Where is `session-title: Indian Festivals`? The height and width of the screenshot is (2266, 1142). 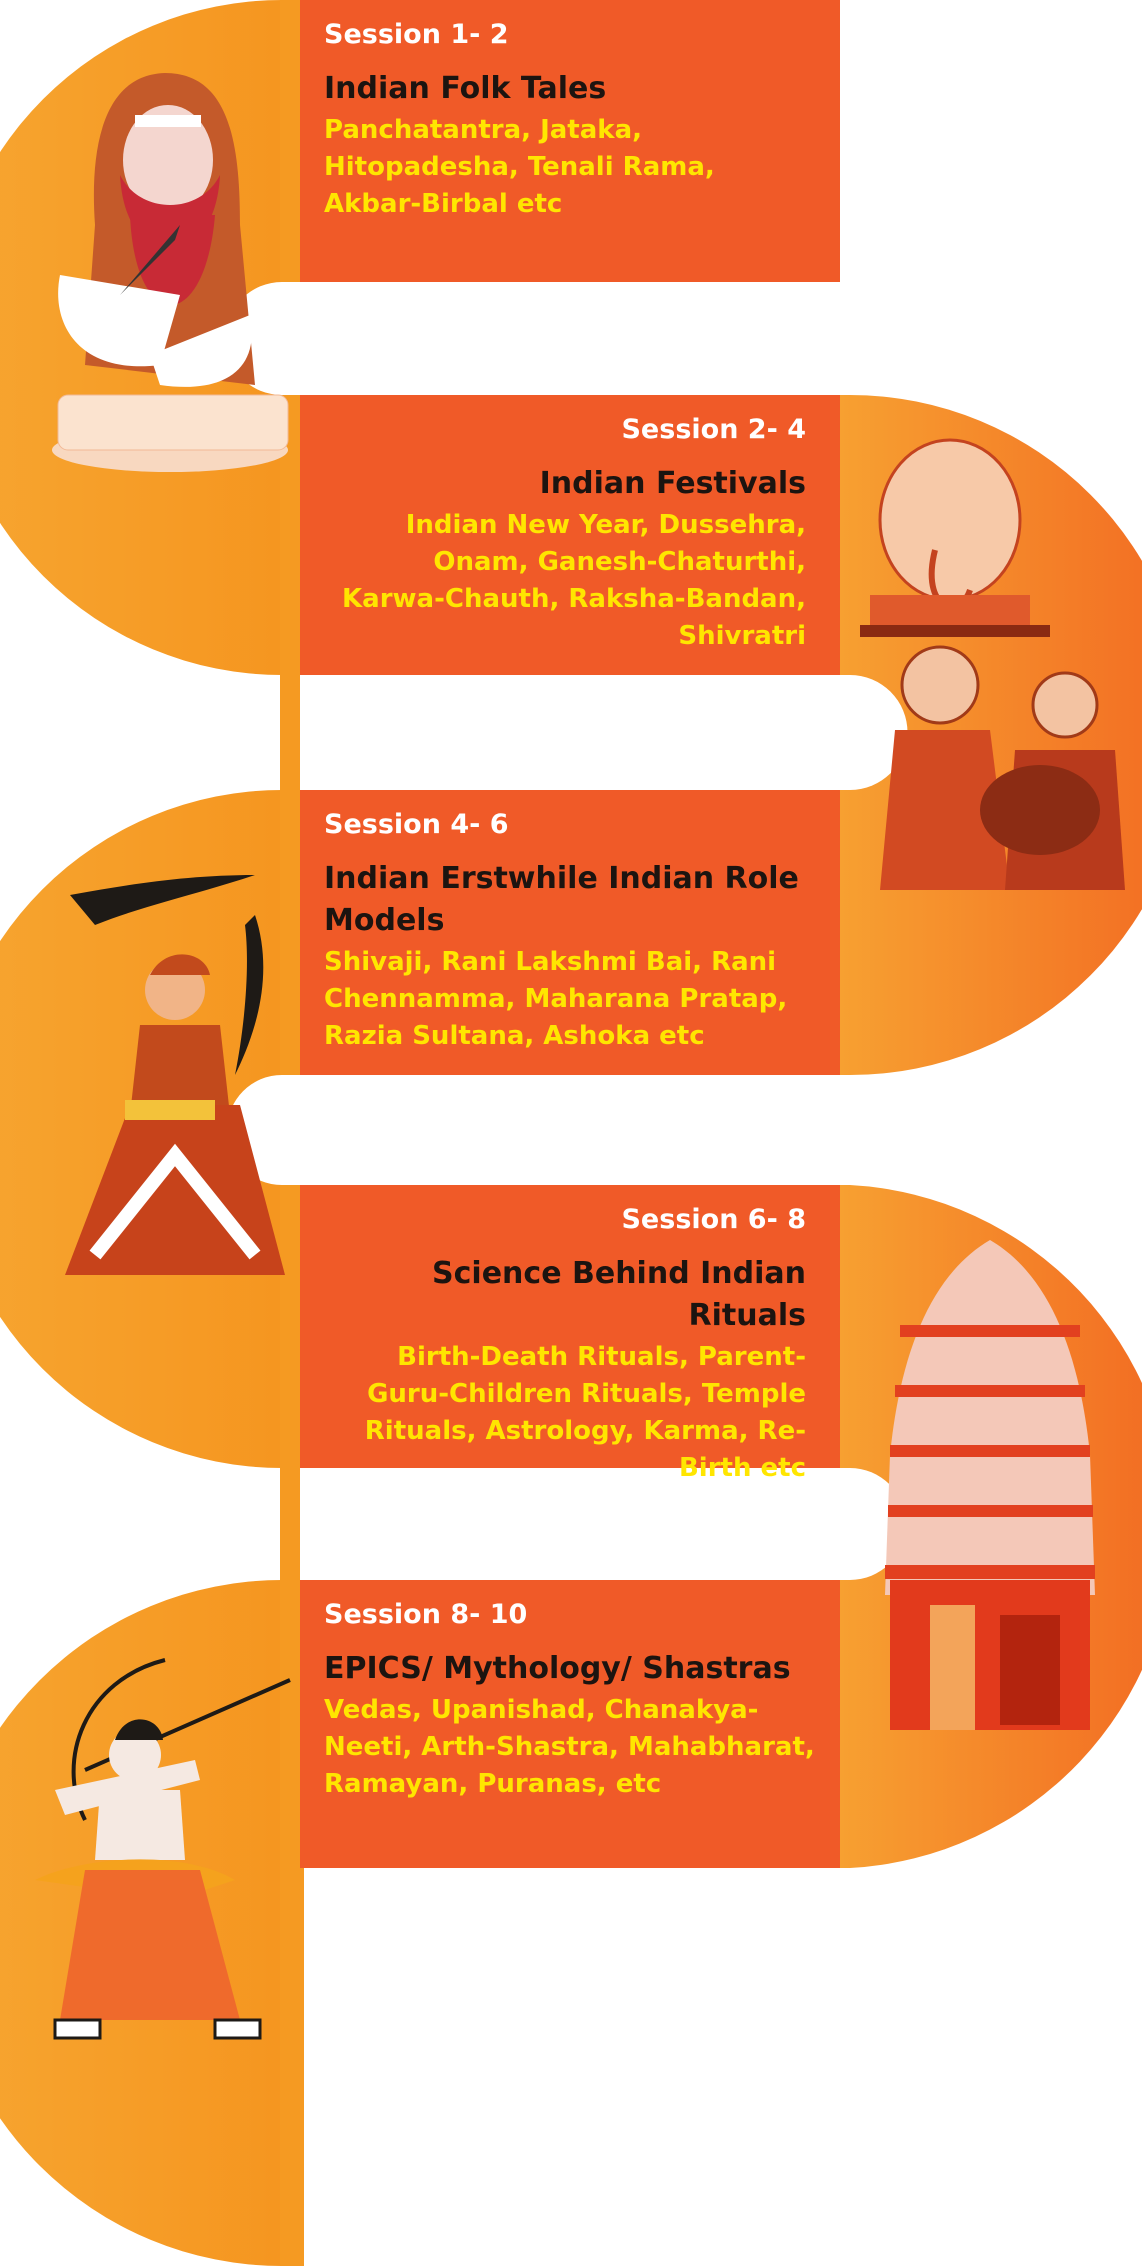
session-title: Indian Festivals is located at coordinates (672, 483).